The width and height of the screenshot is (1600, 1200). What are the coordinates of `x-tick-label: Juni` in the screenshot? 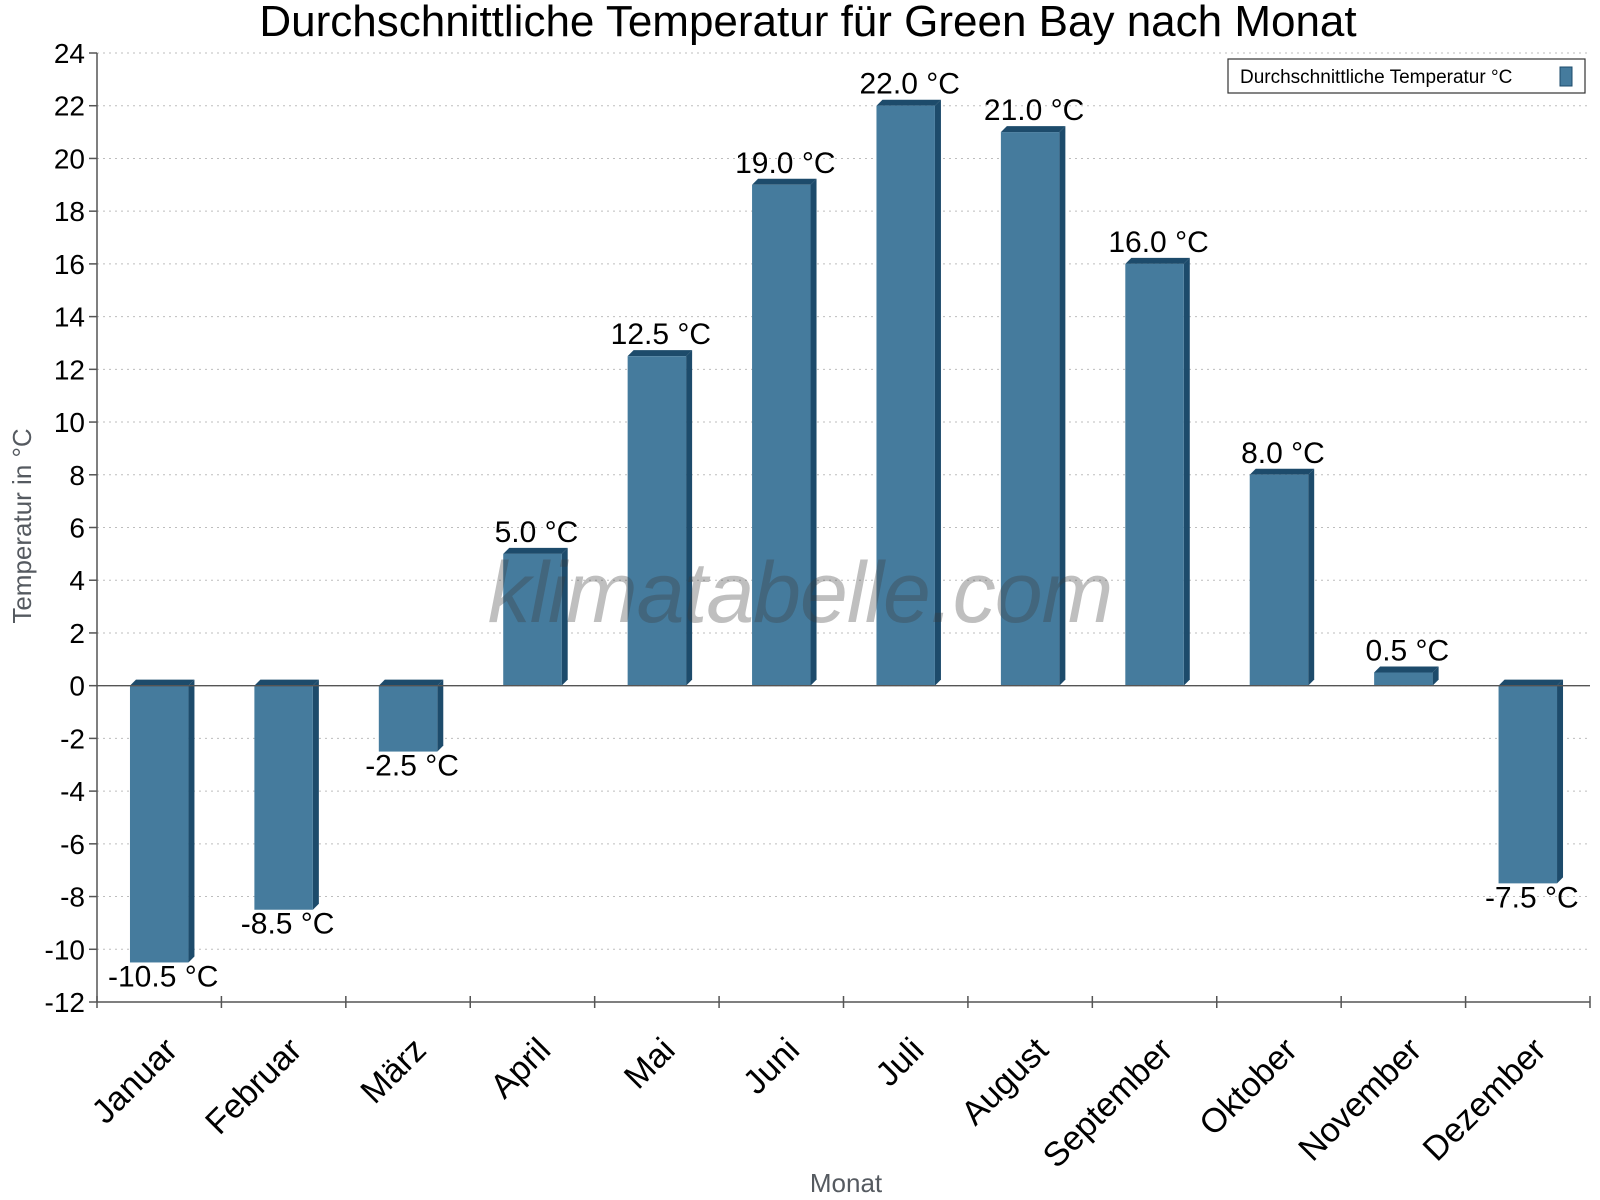 It's located at (771, 1066).